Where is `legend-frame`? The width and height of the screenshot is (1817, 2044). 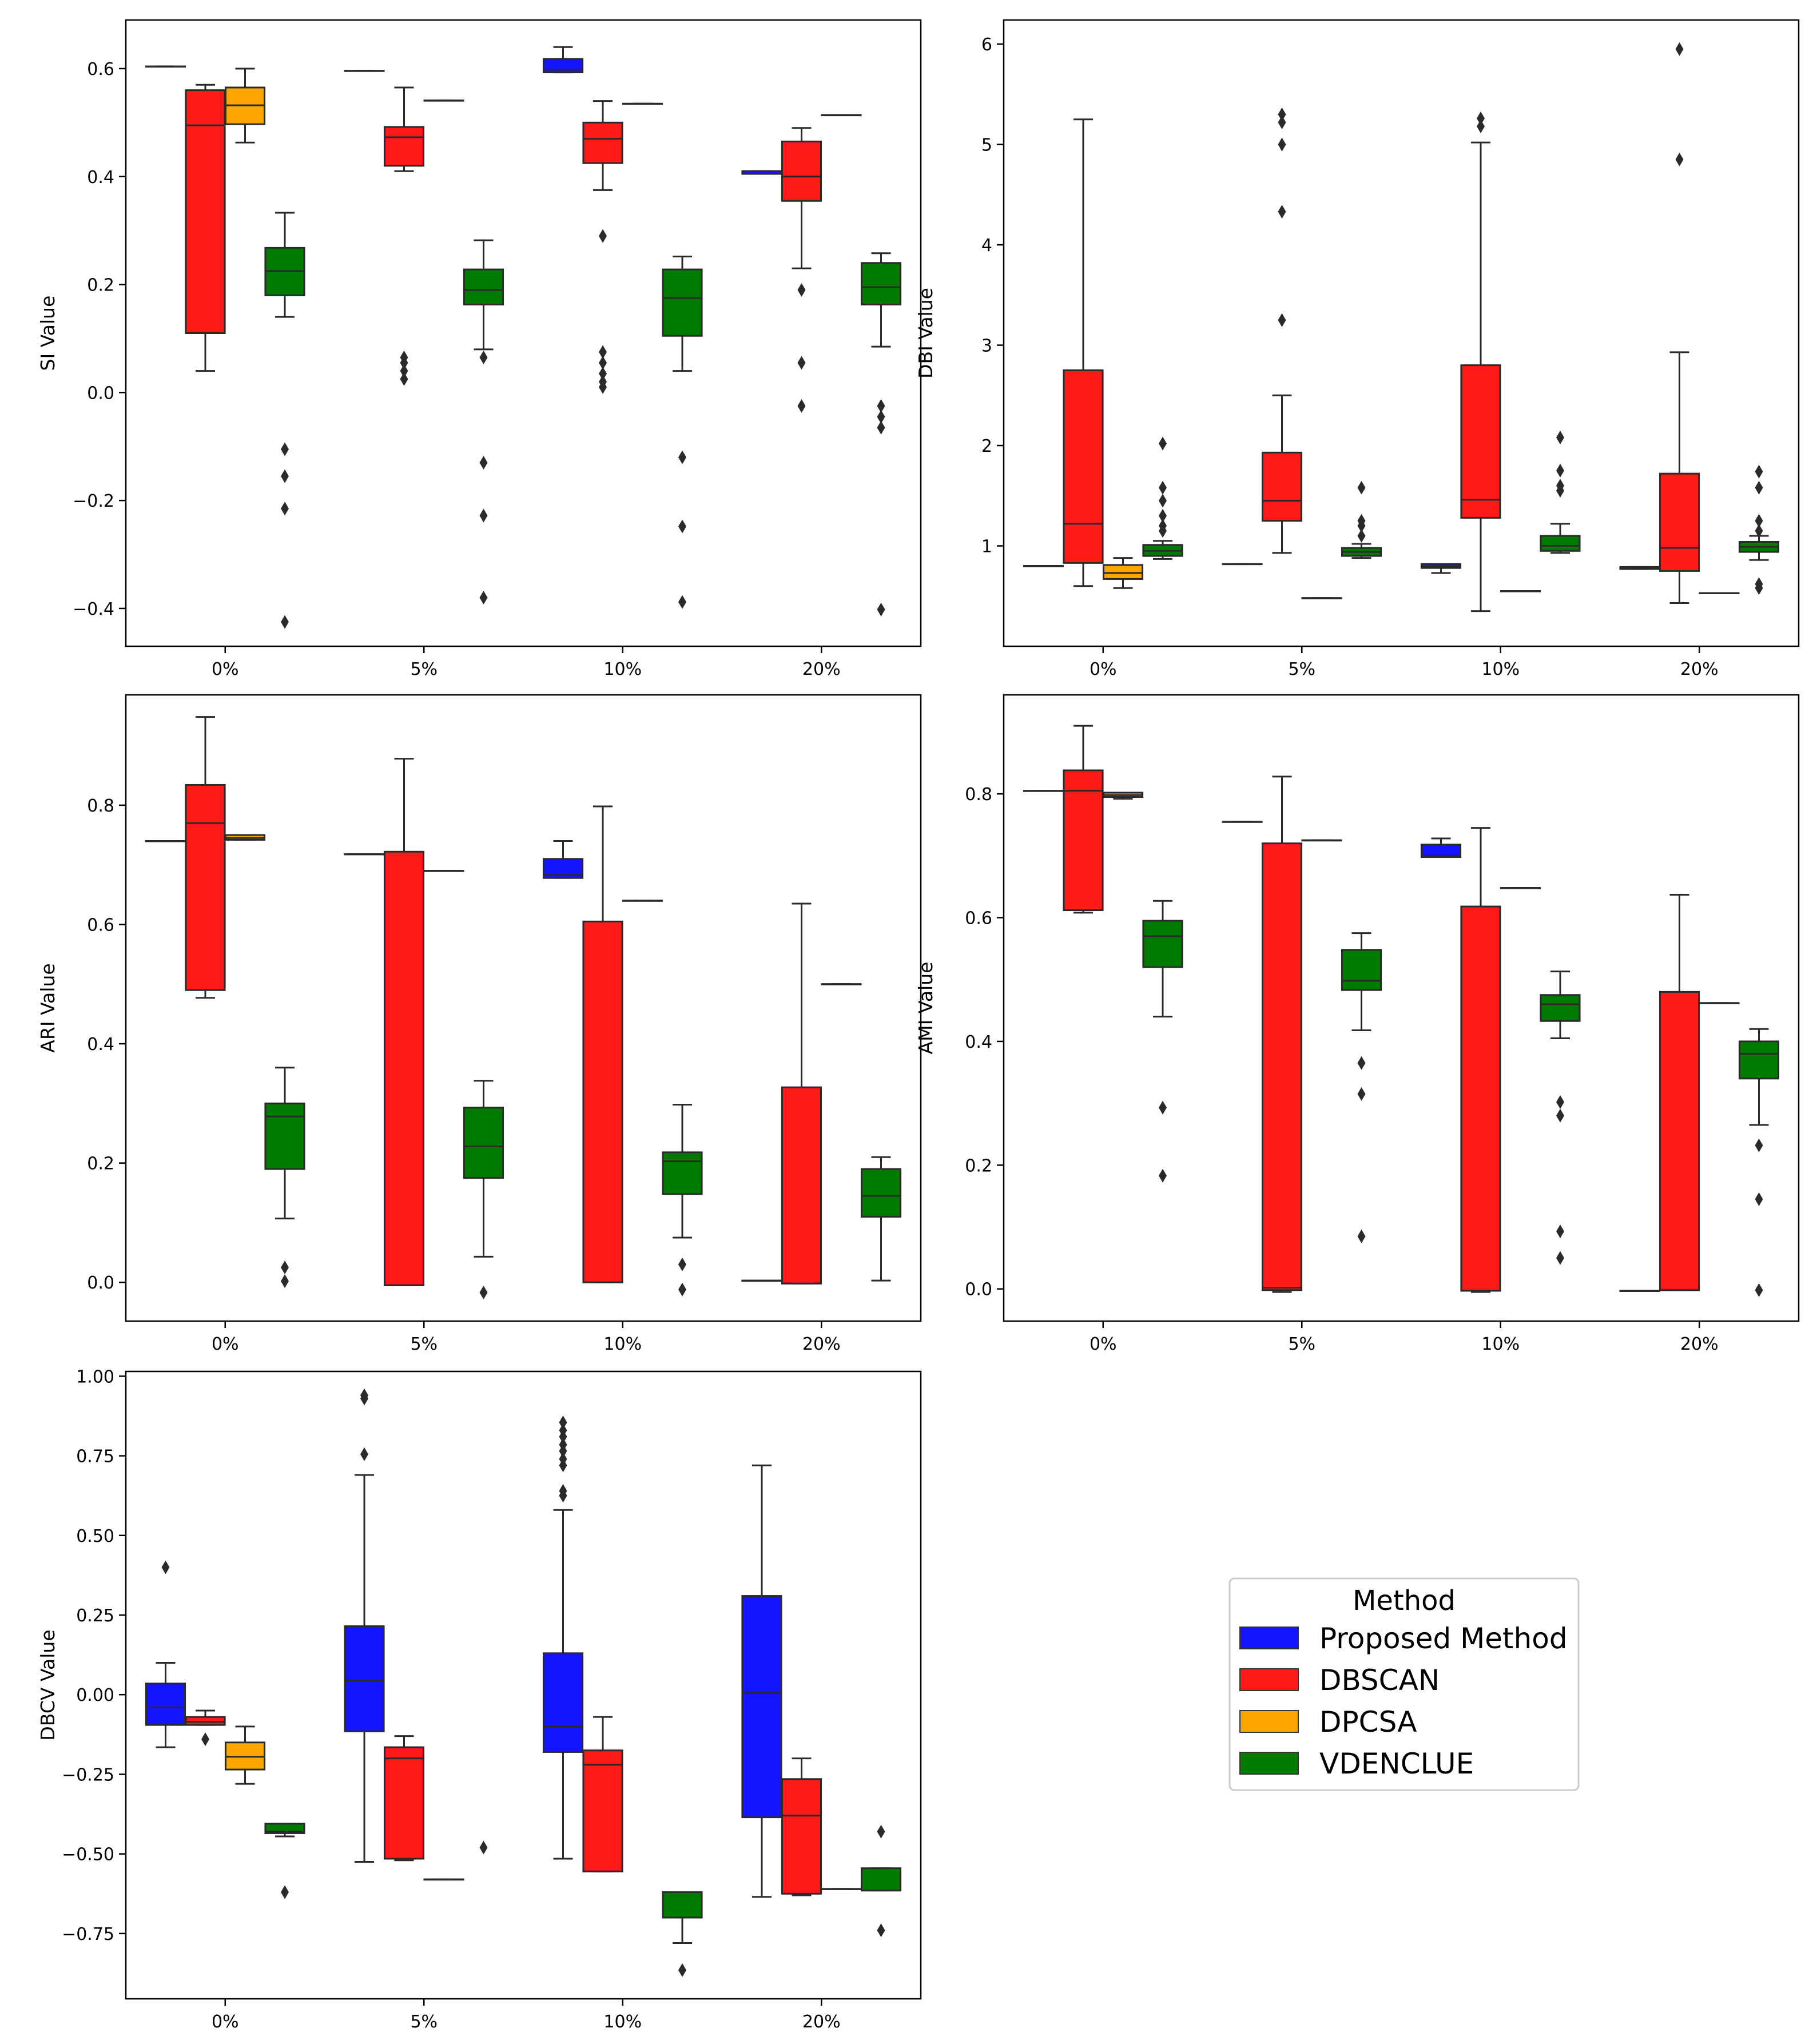
legend-frame is located at coordinates (1404, 1684).